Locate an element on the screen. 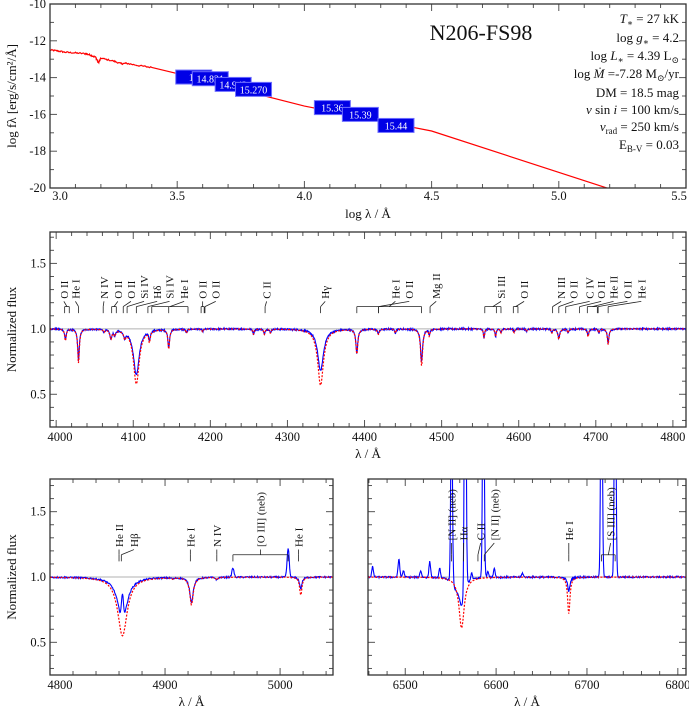  parameter-part: ⊙ is located at coordinates (661, 78).